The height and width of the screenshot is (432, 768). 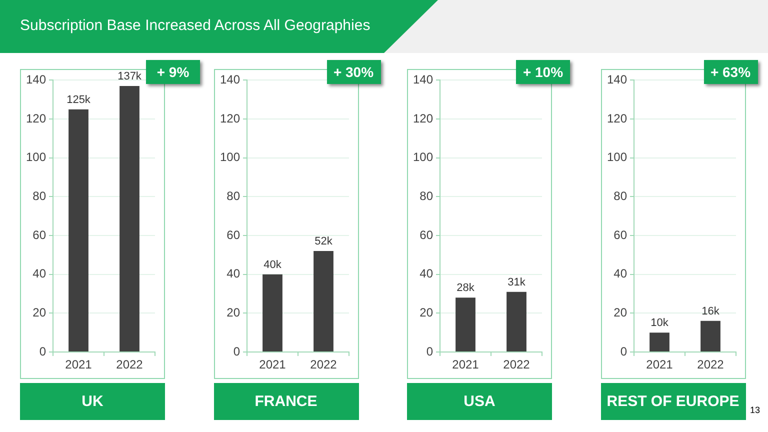 What do you see at coordinates (659, 323) in the screenshot?
I see `data-label: 10k` at bounding box center [659, 323].